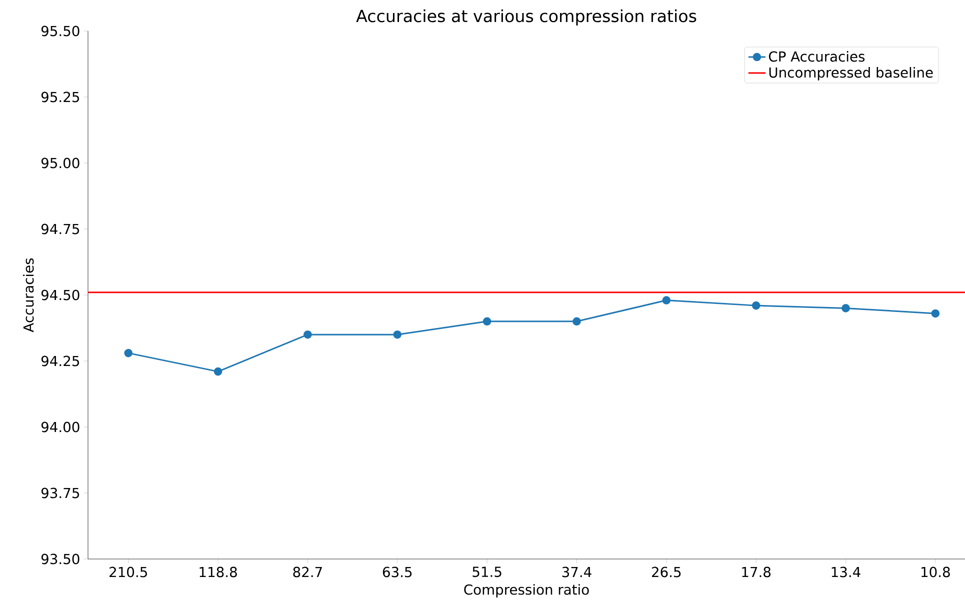  I want to click on x-tick-label: 10.8, so click(936, 572).